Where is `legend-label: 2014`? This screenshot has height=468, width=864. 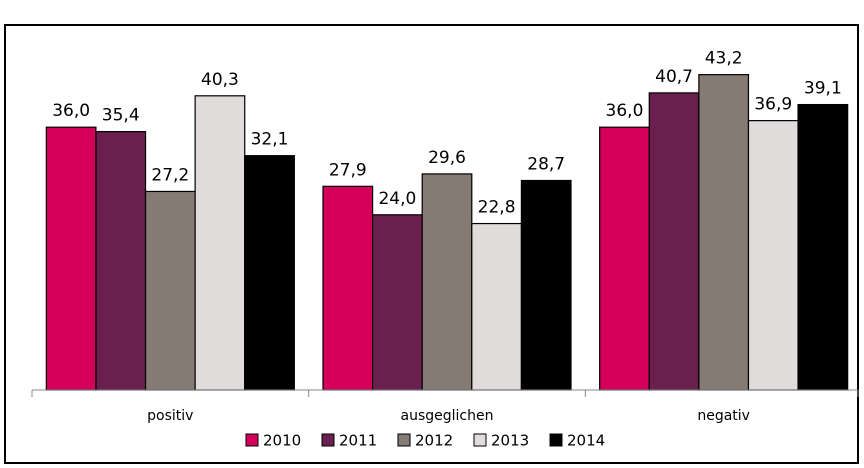 legend-label: 2014 is located at coordinates (586, 441).